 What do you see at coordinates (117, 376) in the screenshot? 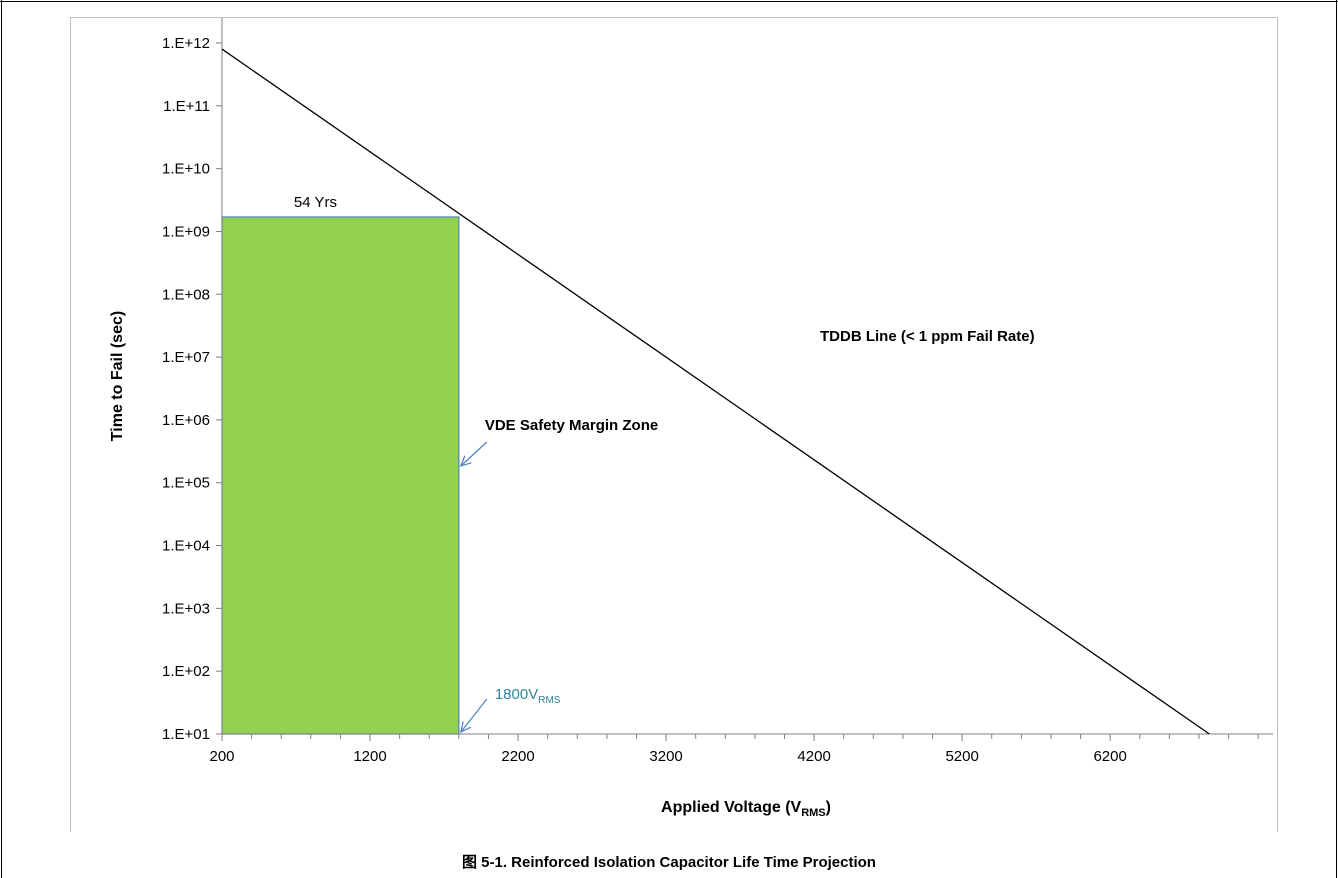
I see `y-axis-title: Time to Fail (sec)` at bounding box center [117, 376].